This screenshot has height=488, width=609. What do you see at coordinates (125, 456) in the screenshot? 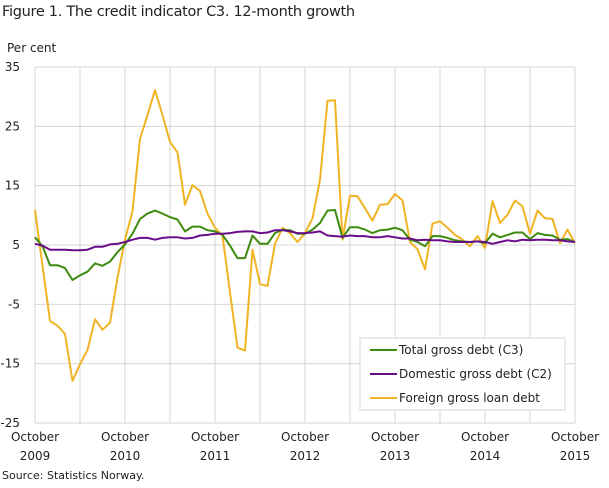
I see `x-tick-year: 2010` at bounding box center [125, 456].